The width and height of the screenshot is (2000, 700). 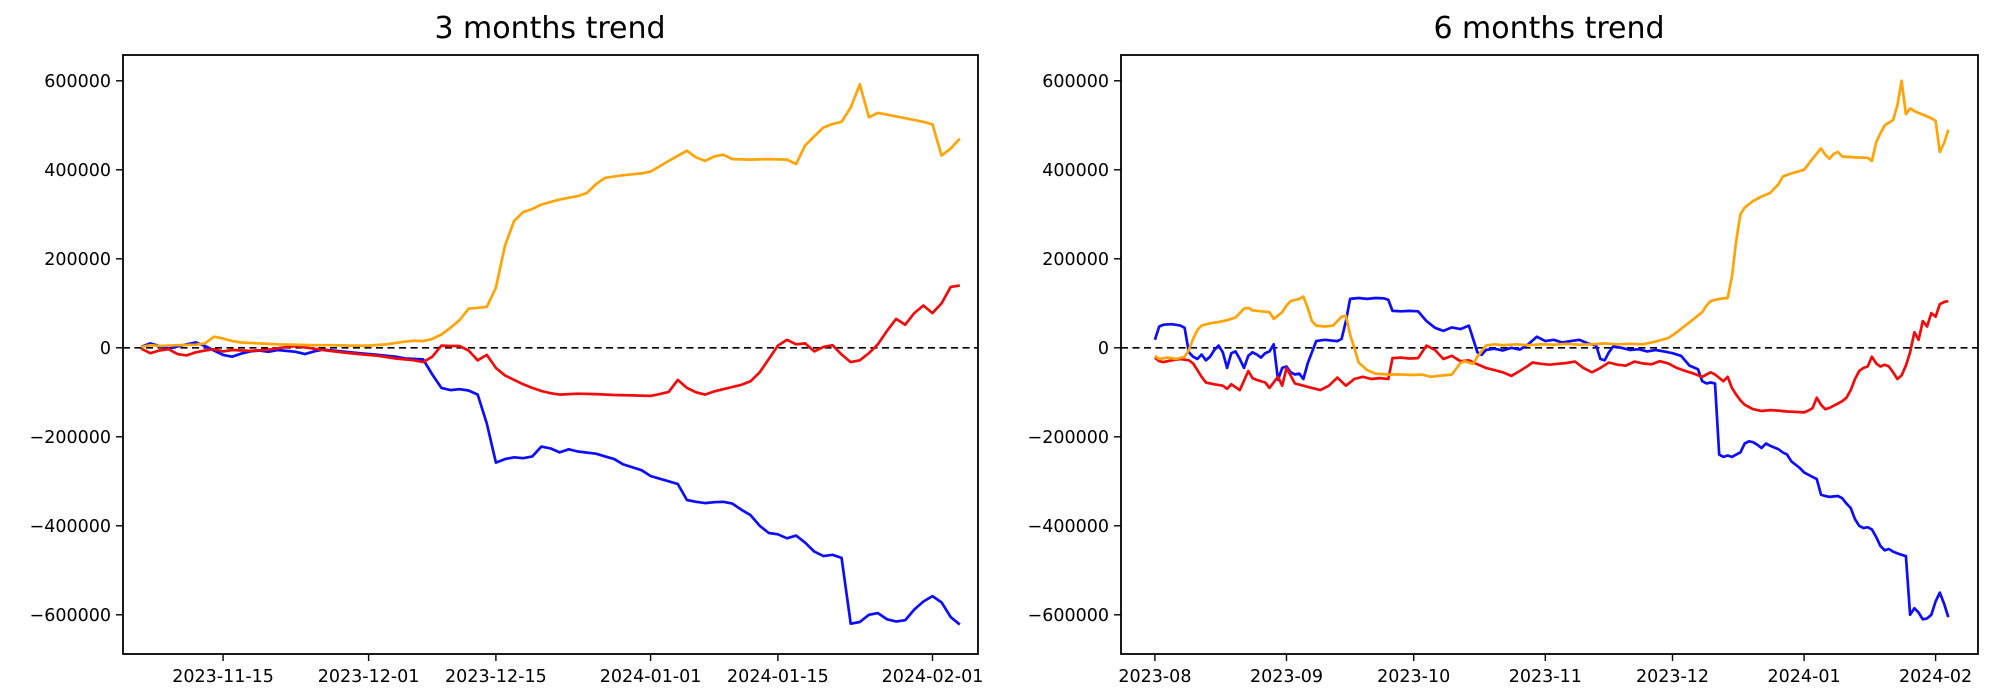 What do you see at coordinates (1804, 677) in the screenshot?
I see `x-tick-label: 2024-01` at bounding box center [1804, 677].